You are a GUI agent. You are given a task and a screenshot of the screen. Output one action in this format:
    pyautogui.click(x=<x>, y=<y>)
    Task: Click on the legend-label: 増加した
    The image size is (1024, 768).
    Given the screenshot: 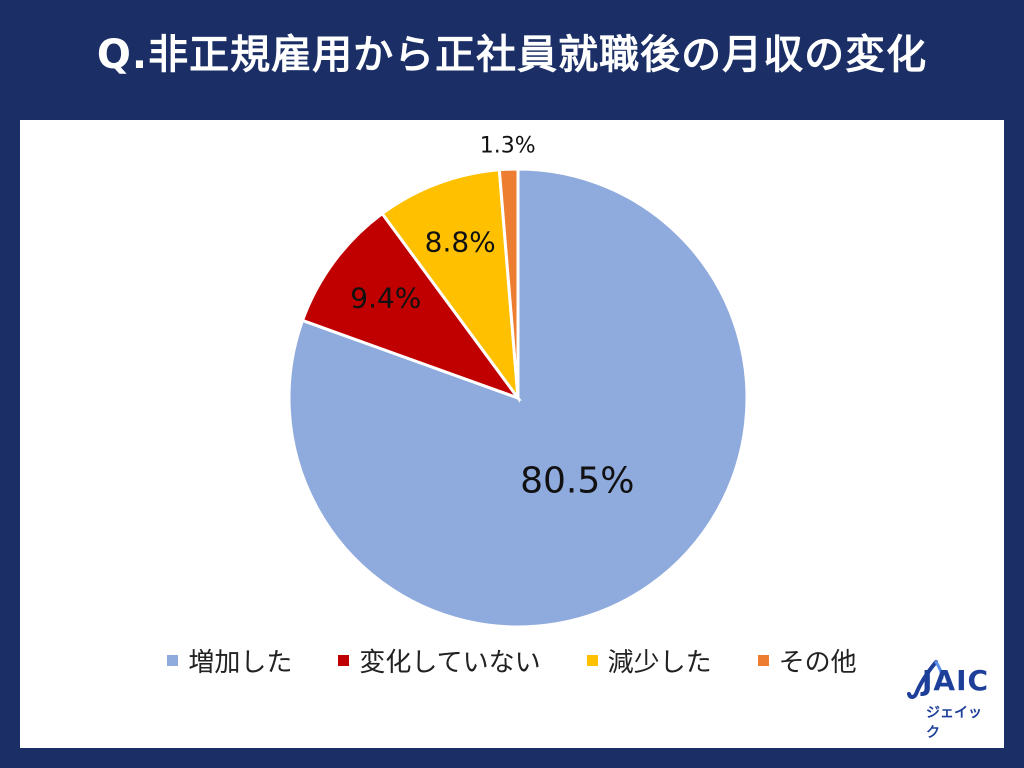 What is the action you would take?
    pyautogui.click(x=240, y=663)
    